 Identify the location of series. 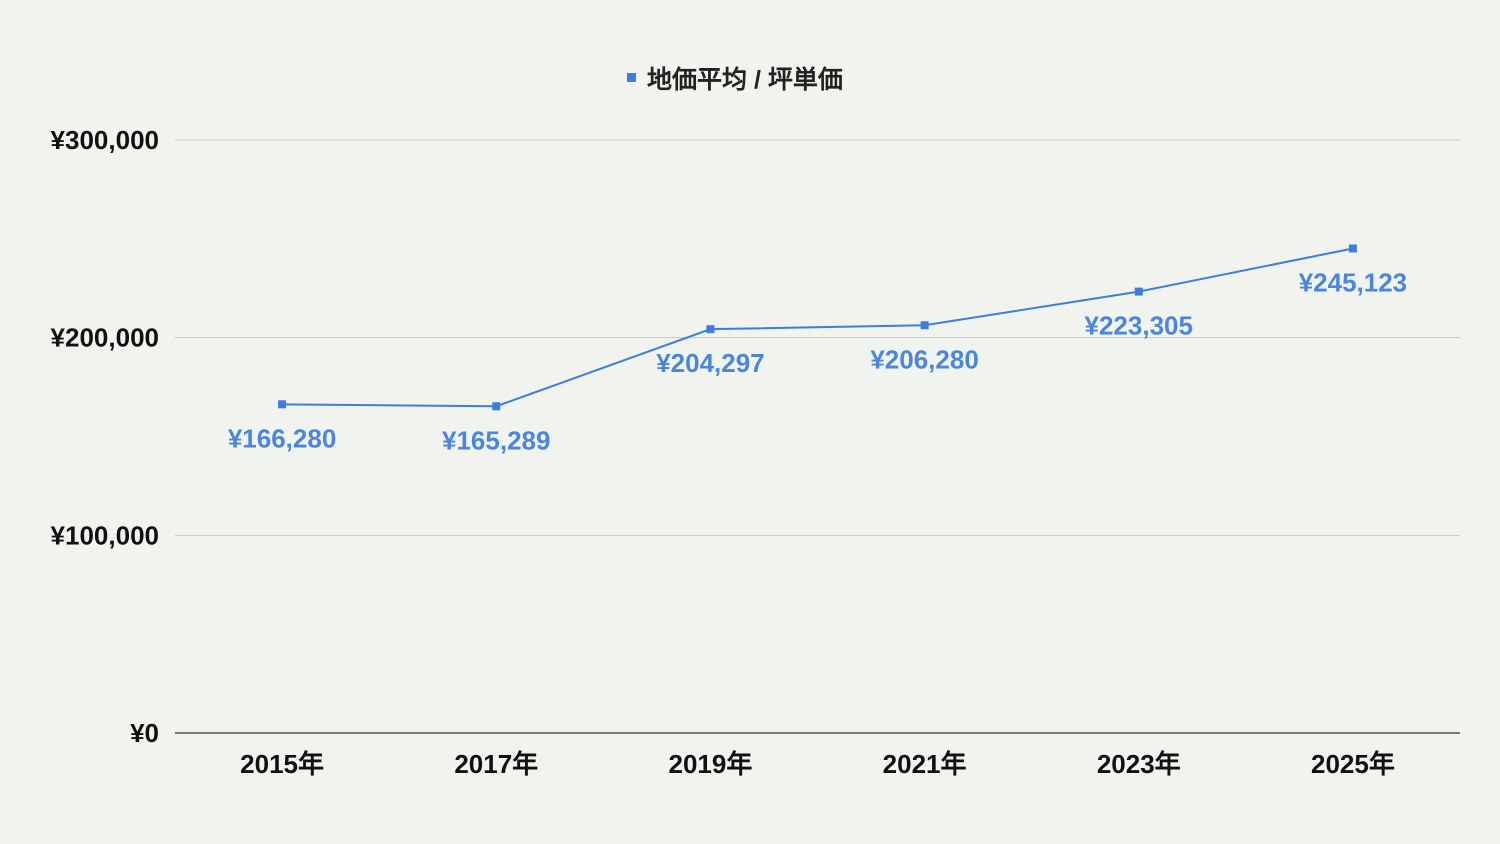
(817, 327).